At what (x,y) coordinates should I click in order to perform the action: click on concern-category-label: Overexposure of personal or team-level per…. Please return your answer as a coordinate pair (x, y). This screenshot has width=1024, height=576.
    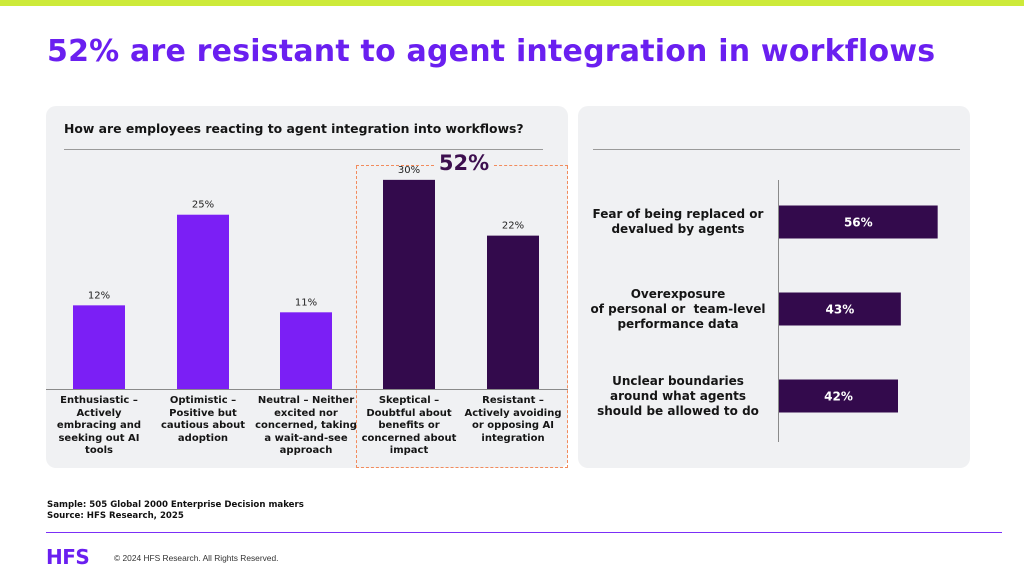
    Looking at the image, I should click on (678, 309).